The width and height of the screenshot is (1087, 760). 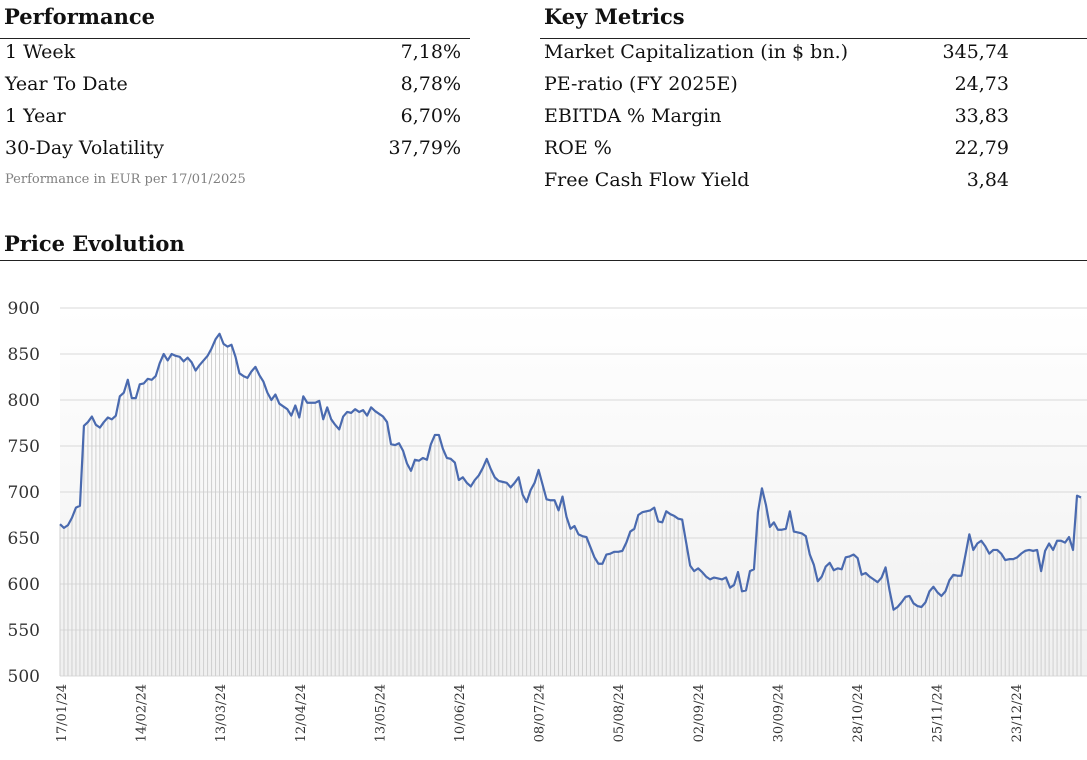 What do you see at coordinates (94, 243) in the screenshot?
I see `price-evolution-title: Price Evolution` at bounding box center [94, 243].